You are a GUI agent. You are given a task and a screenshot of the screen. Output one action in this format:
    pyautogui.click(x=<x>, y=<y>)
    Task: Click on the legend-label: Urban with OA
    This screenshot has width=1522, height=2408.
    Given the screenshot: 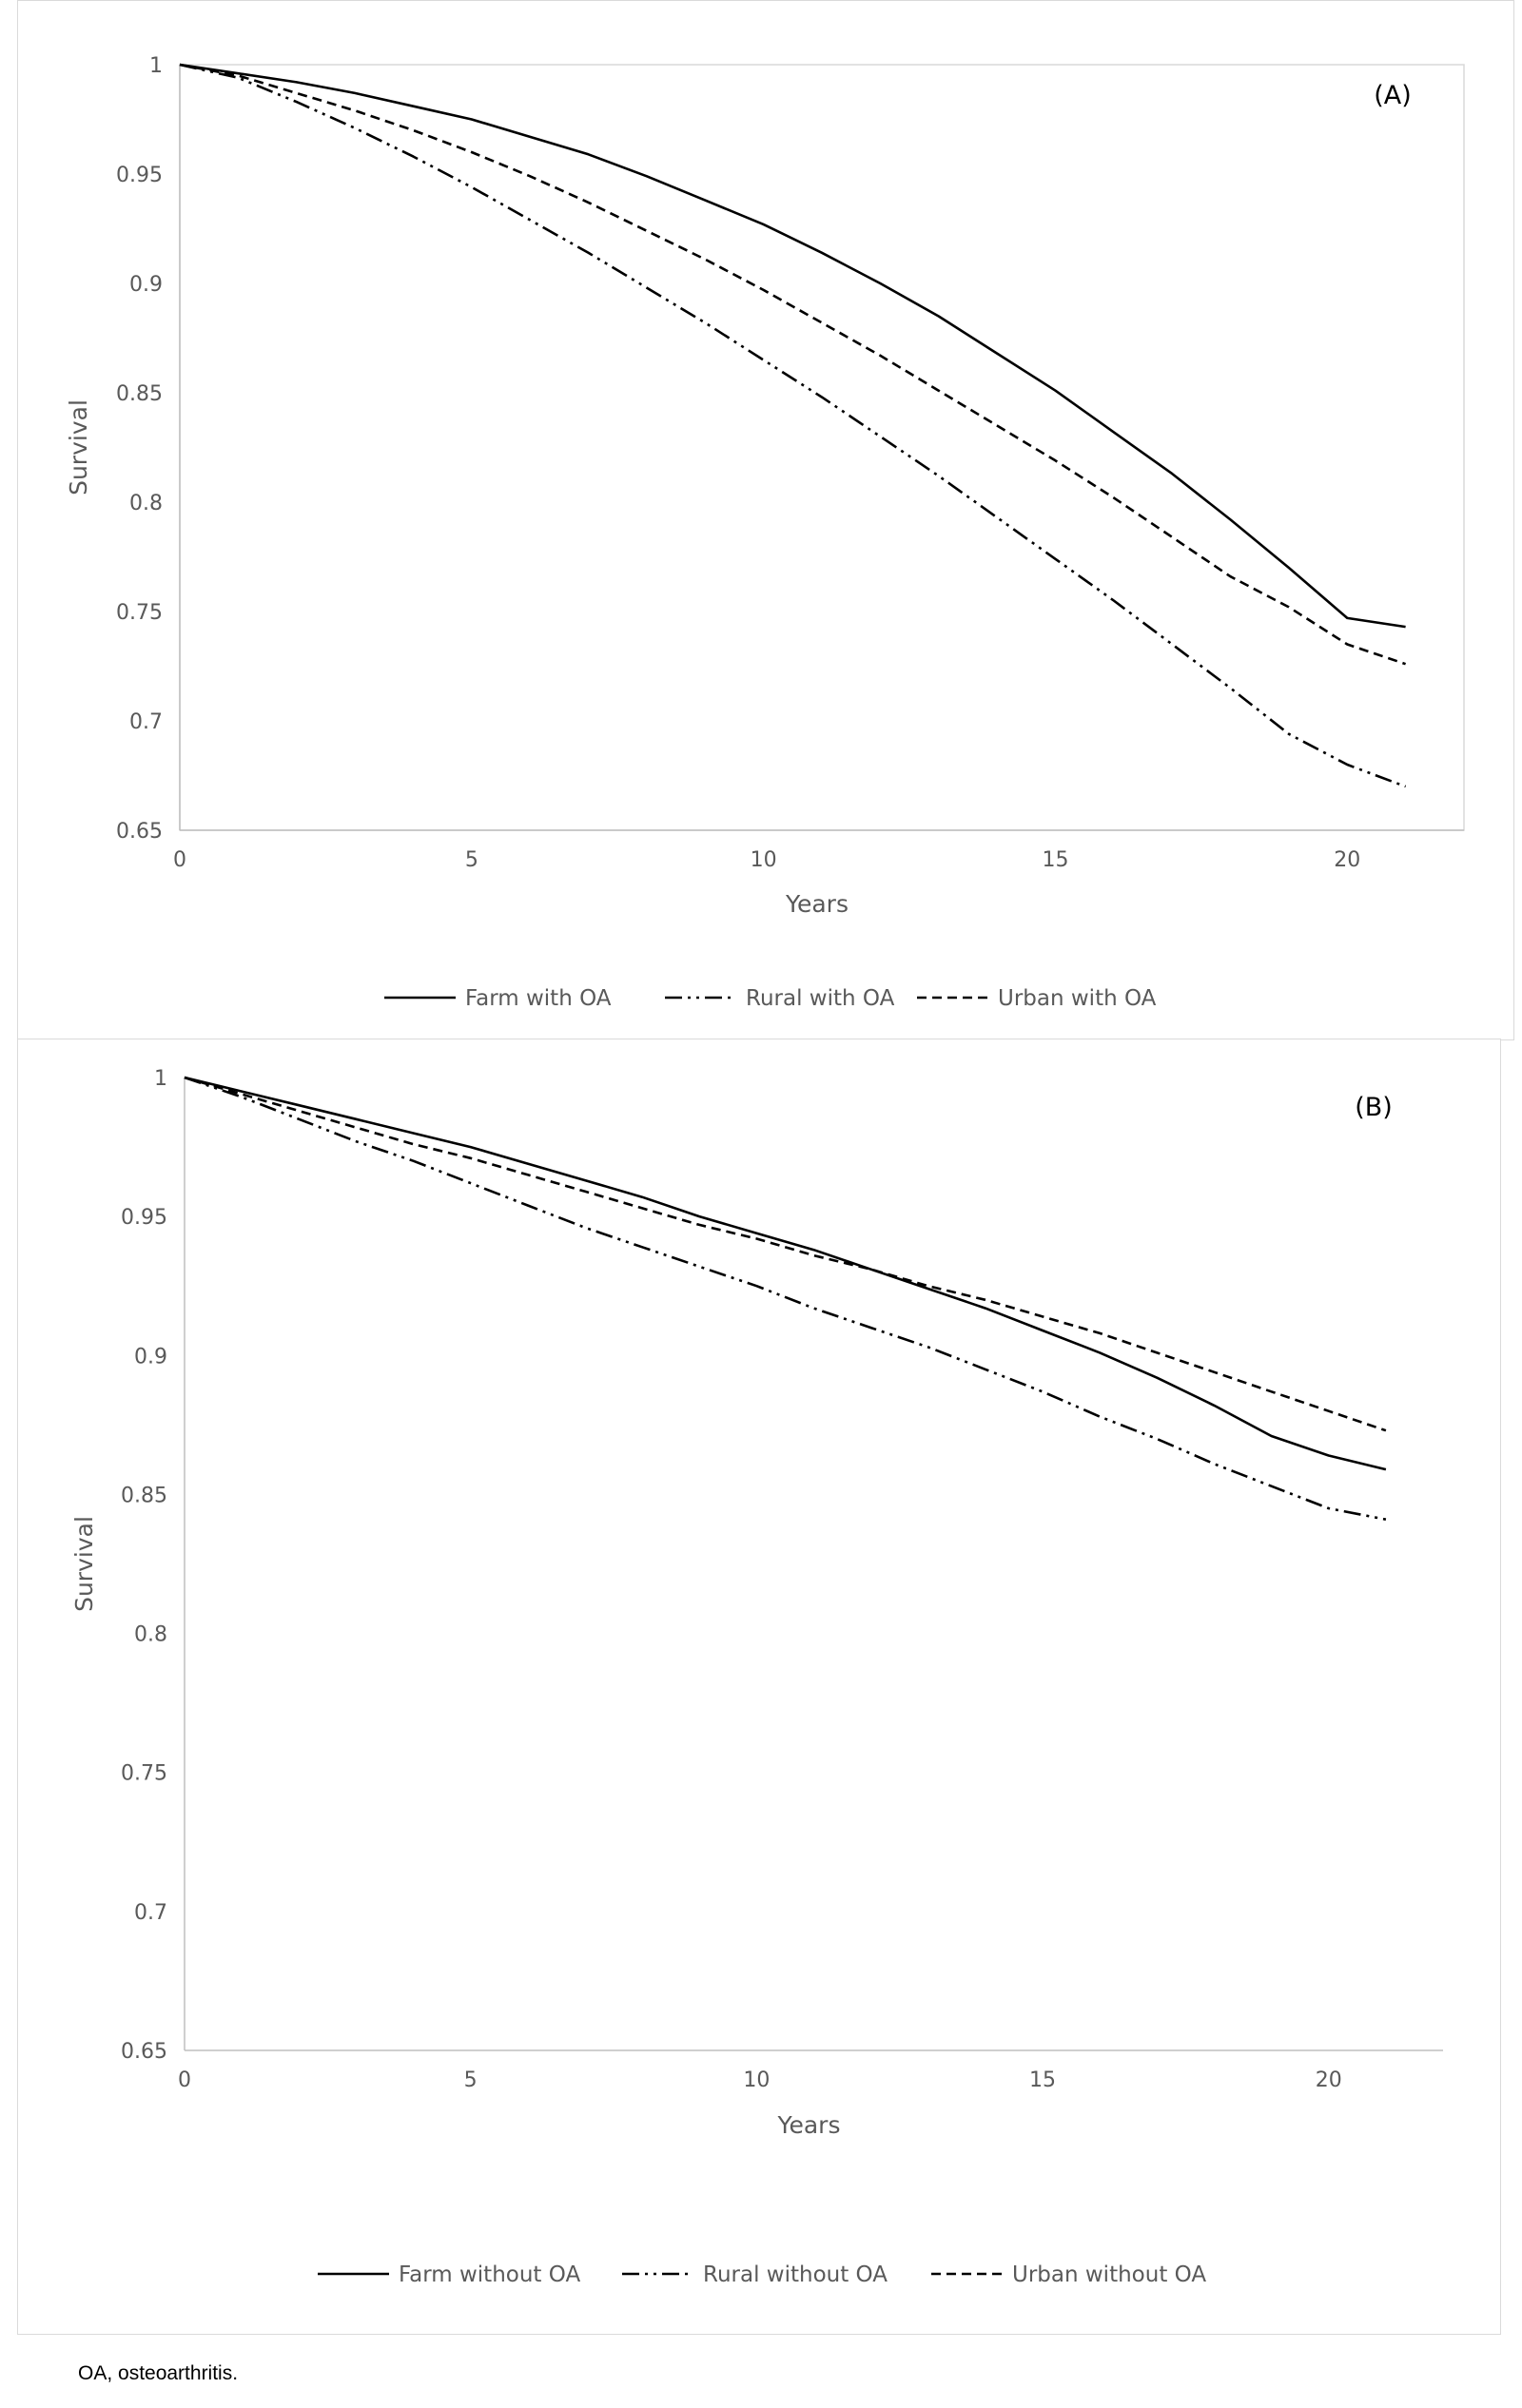 What is the action you would take?
    pyautogui.click(x=1077, y=999)
    